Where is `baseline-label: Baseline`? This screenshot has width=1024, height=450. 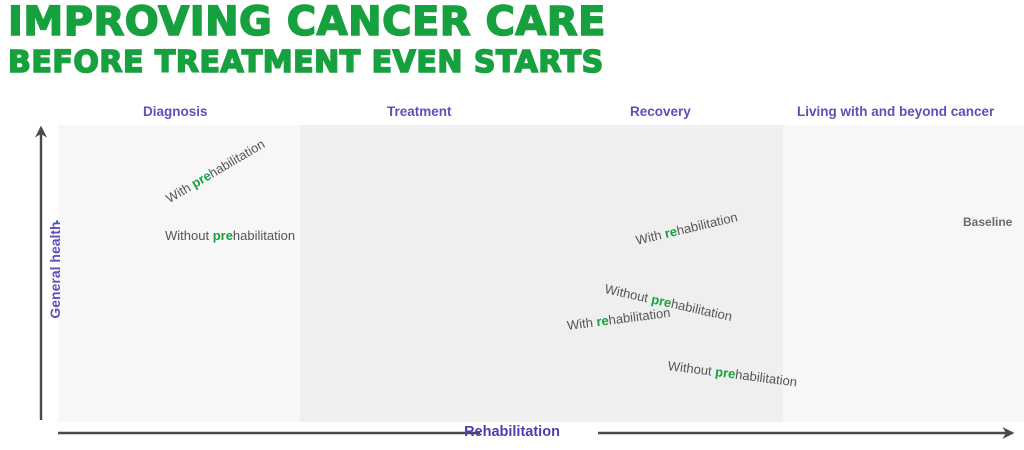
baseline-label: Baseline is located at coordinates (988, 222).